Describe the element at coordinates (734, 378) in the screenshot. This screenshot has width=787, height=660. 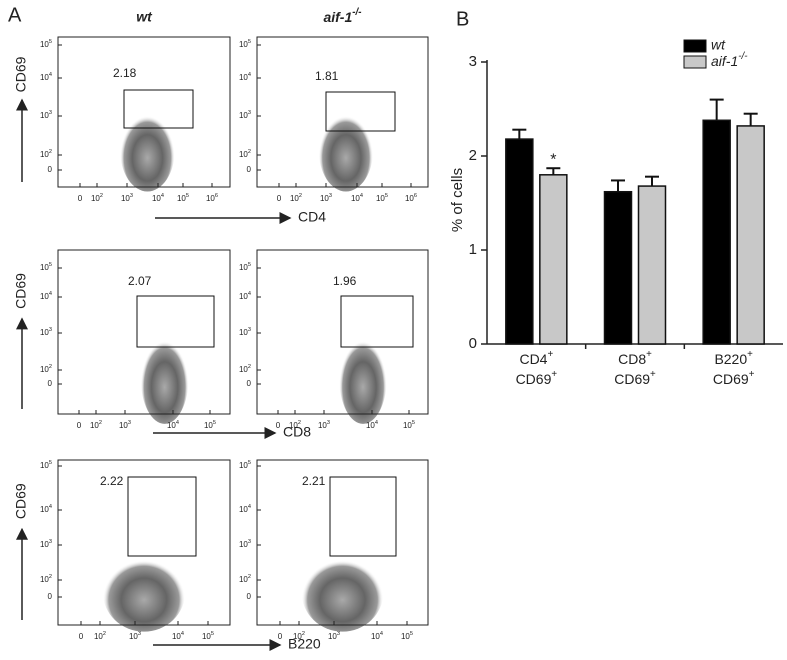
I see `x-tick-label: CD69+` at that location.